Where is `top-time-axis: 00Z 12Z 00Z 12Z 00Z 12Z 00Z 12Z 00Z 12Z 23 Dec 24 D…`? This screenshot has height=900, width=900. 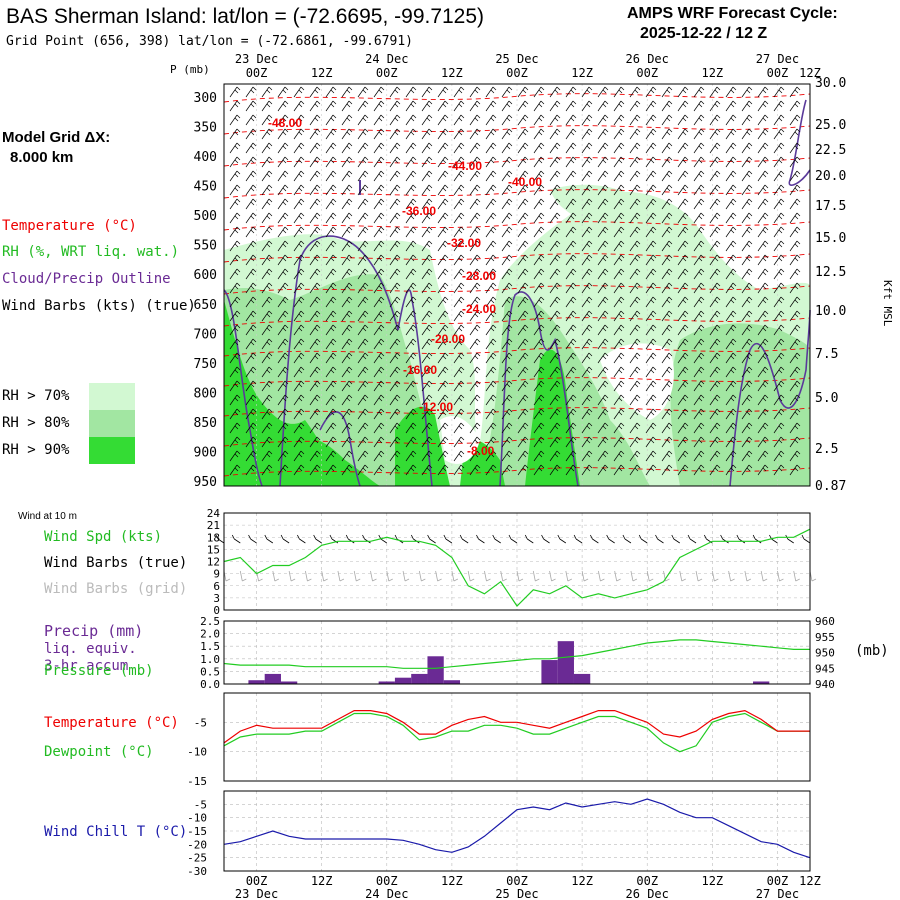
top-time-axis: 00Z 12Z 00Z 12Z 00Z 12Z 00Z 12Z 00Z 12Z 23 Dec 24 D… is located at coordinates (528, 66).